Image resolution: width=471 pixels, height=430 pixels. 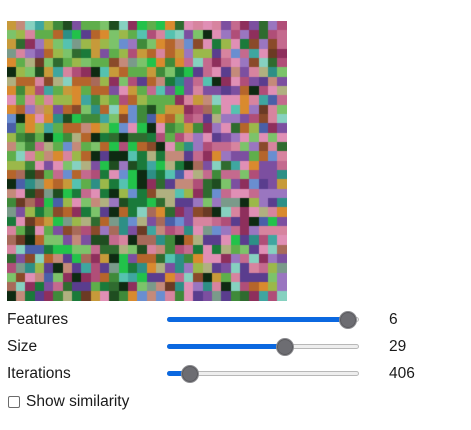 I want to click on features-slider, so click(x=263, y=320).